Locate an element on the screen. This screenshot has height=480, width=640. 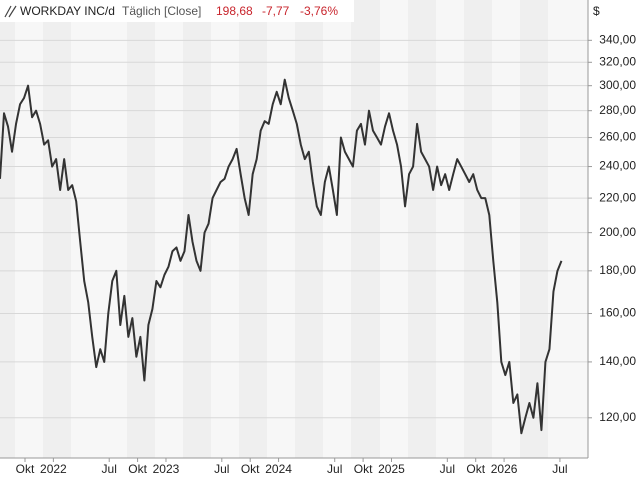
price-change: -7,77 is located at coordinates (276, 11).